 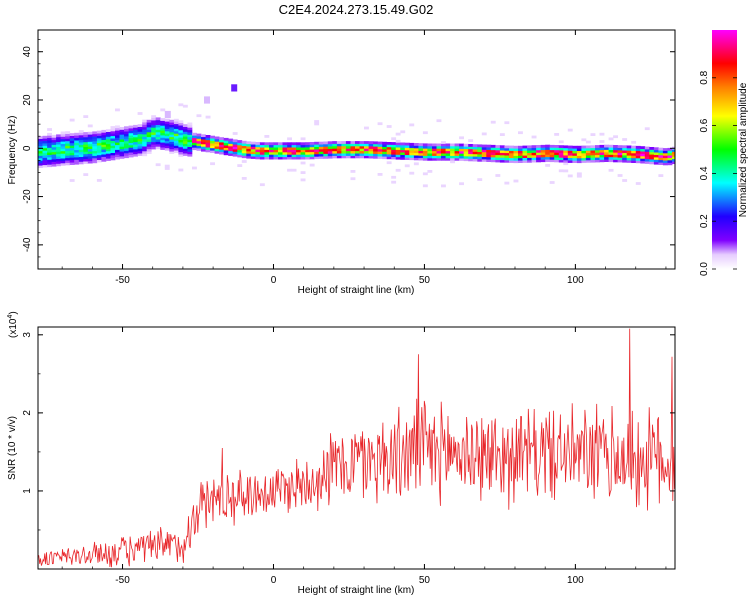 I want to click on y-tick-label: 1, so click(x=27, y=491).